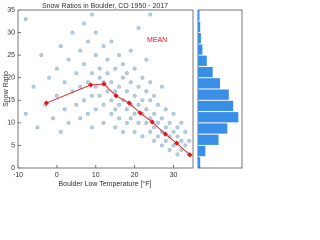 The width and height of the screenshot is (320, 240). Describe the element at coordinates (157, 40) in the screenshot. I see `legend-label: MEAN` at that location.